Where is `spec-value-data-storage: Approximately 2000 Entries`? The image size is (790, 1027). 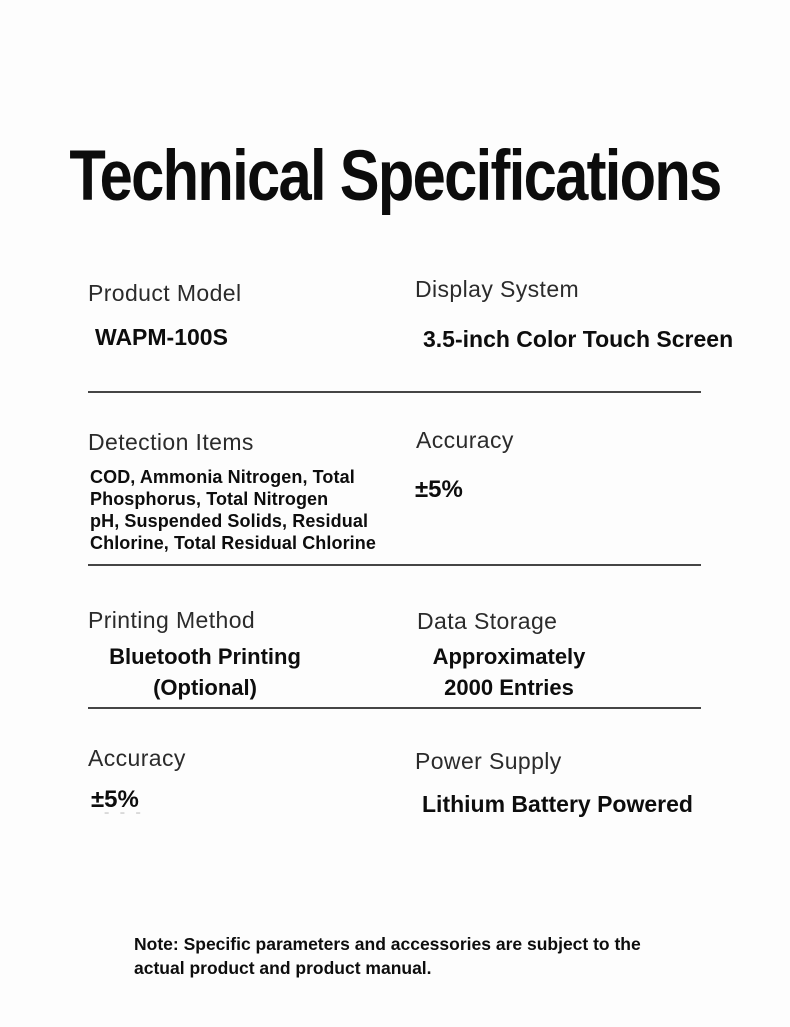
spec-value-data-storage: Approximately 2000 Entries is located at coordinates (509, 672).